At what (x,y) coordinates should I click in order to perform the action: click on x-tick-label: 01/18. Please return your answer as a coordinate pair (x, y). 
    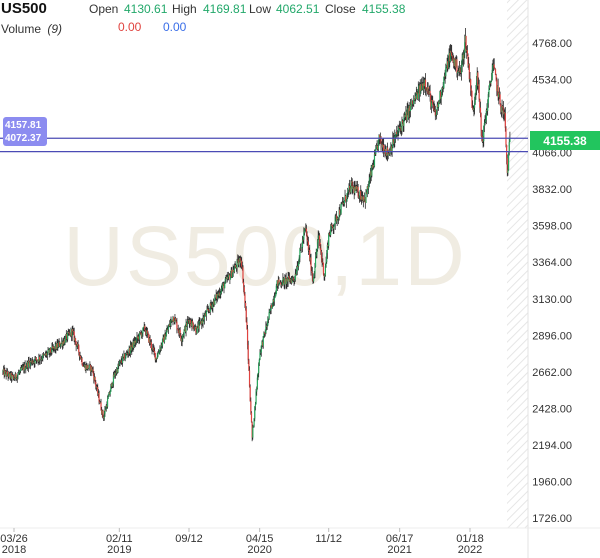
    Looking at the image, I should click on (470, 539).